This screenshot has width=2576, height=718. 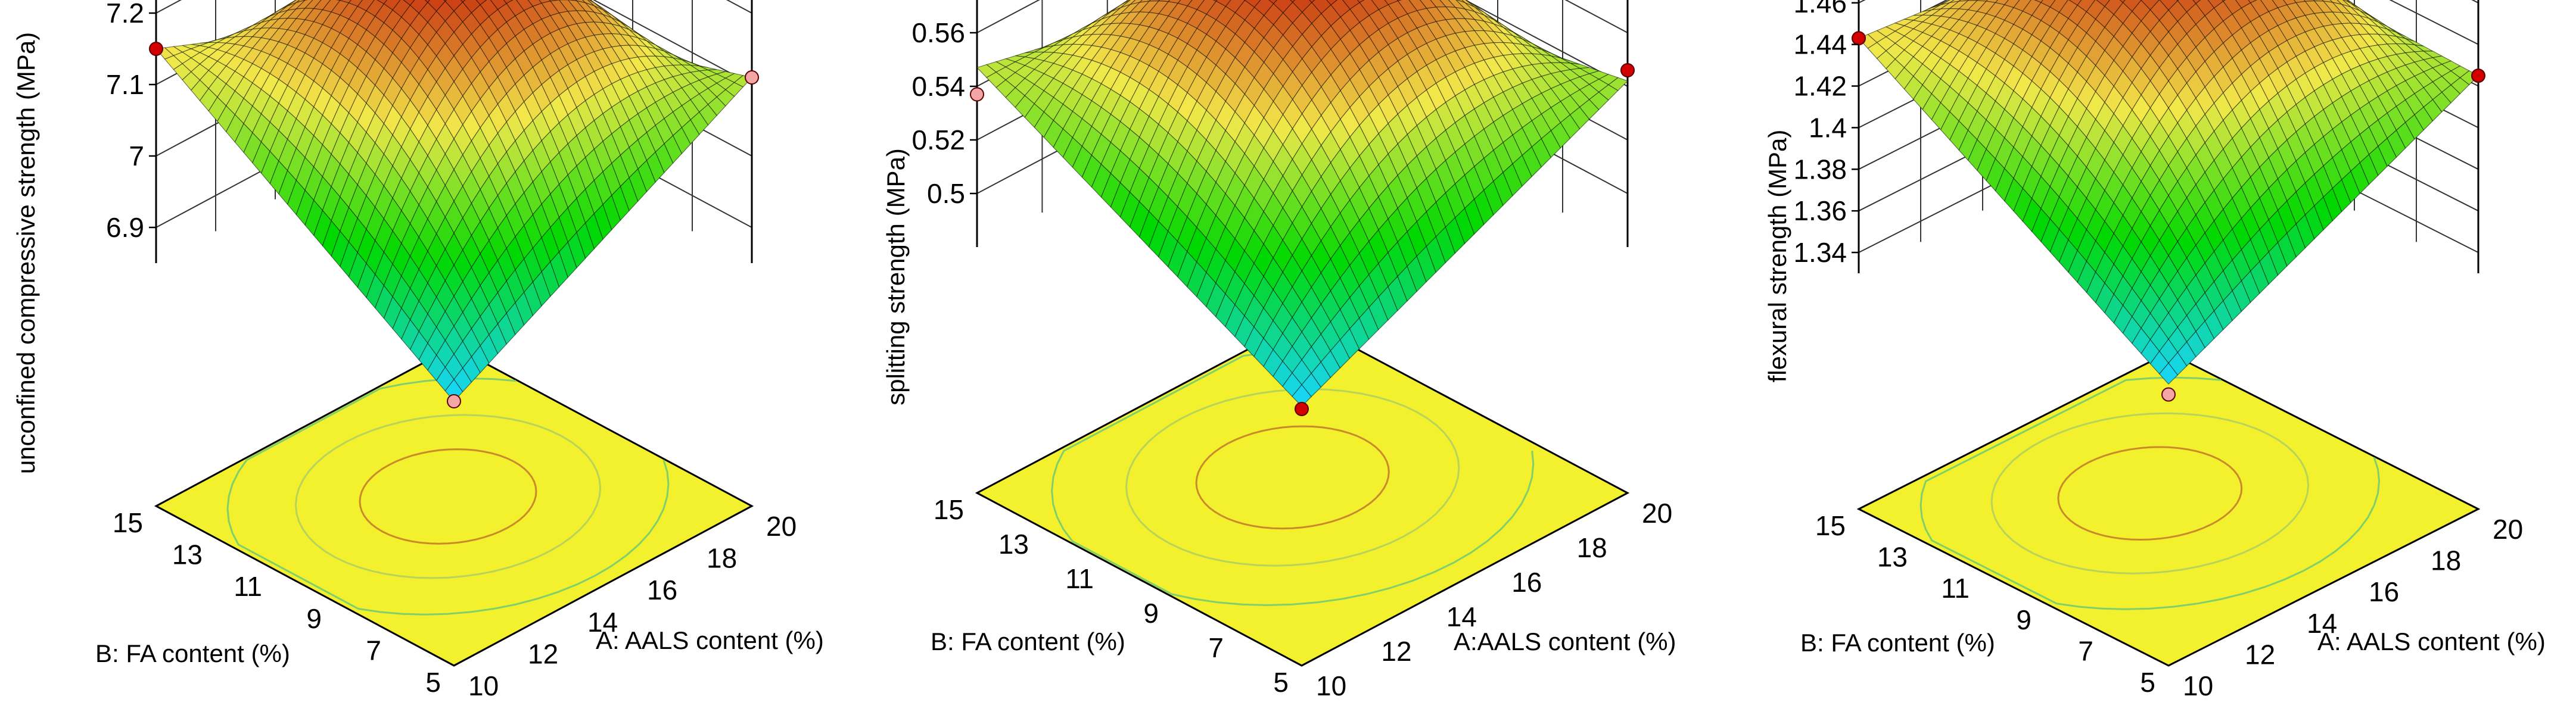 I want to click on z-tick-label: 1.36, so click(x=1820, y=210).